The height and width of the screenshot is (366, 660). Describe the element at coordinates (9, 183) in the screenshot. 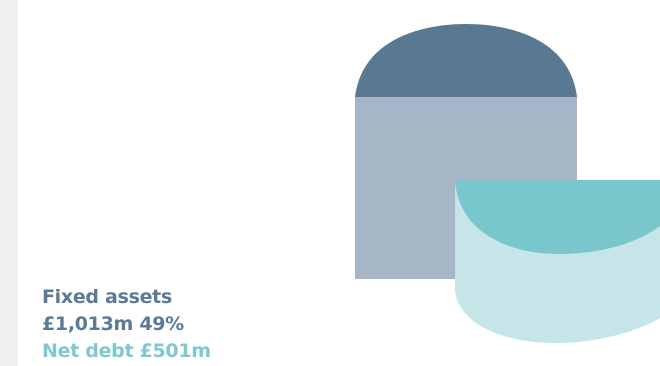

I see `left-side-strip` at that location.